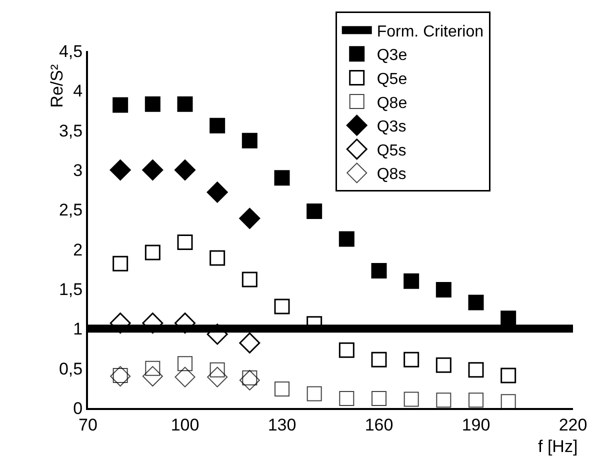 This screenshot has height=463, width=592. I want to click on y-tick-label: 1,5, so click(70, 289).